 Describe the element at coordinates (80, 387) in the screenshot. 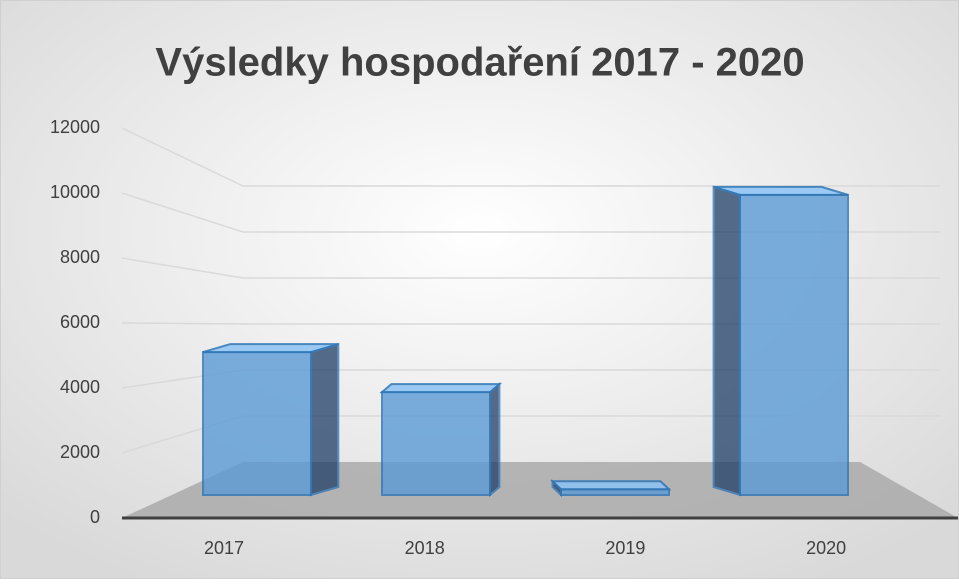

I see `y-tick-label: 4000` at that location.